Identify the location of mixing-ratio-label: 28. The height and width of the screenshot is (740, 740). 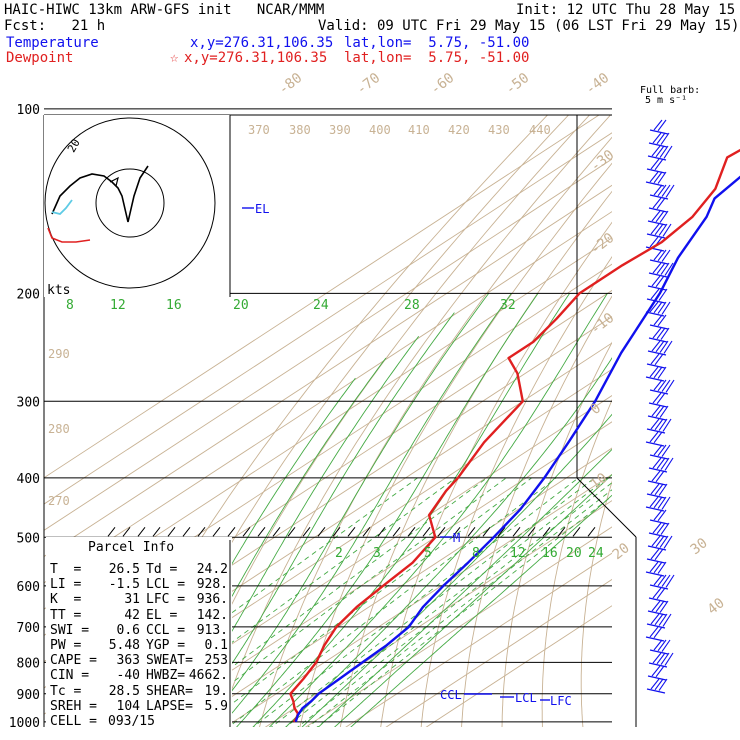
(412, 305).